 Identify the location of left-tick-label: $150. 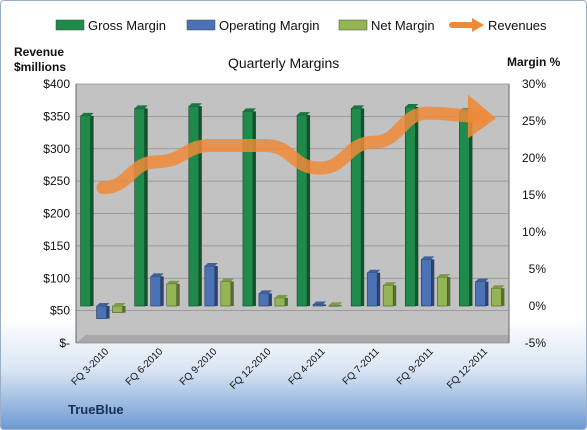
(56, 246).